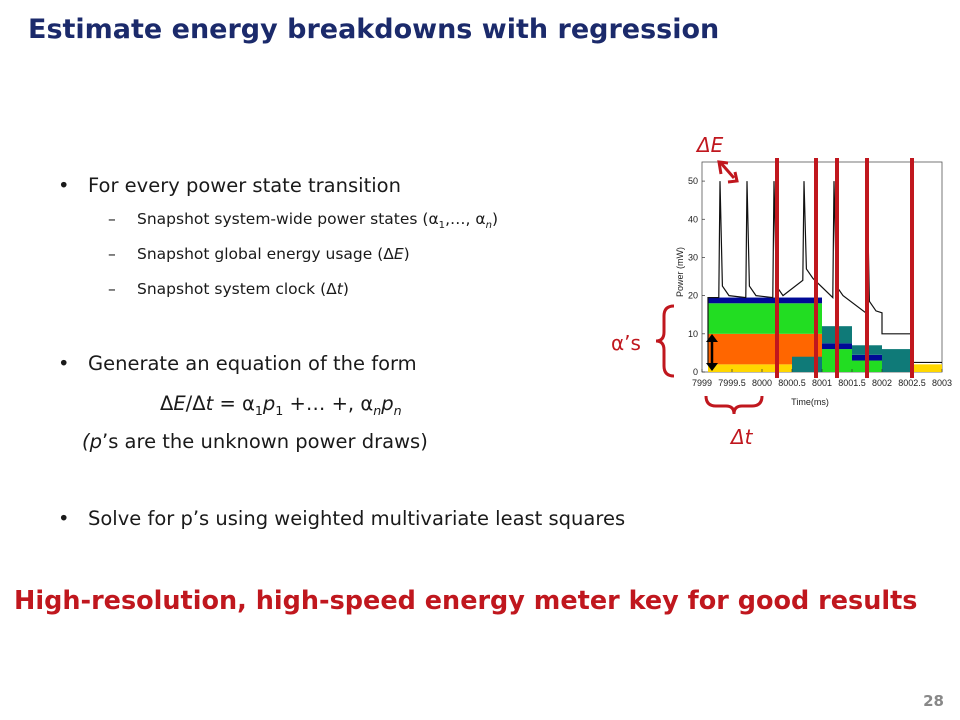 This screenshot has height=720, width=960. I want to click on bullet-power-transition: • For every power state transition, so click(229, 185).